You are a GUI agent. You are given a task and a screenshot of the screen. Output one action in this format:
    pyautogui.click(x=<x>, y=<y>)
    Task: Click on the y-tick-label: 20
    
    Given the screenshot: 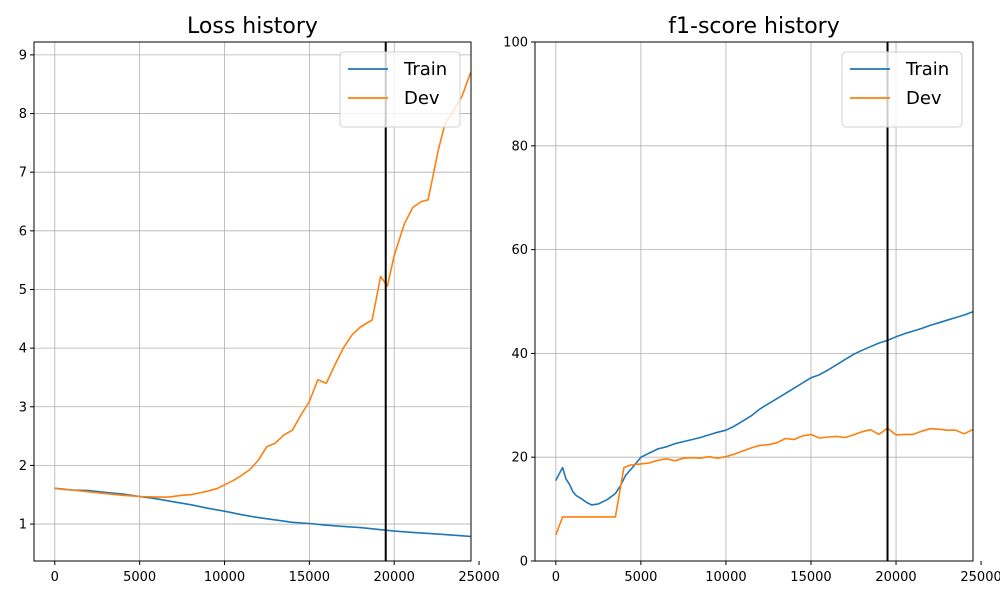 What is the action you would take?
    pyautogui.click(x=519, y=458)
    